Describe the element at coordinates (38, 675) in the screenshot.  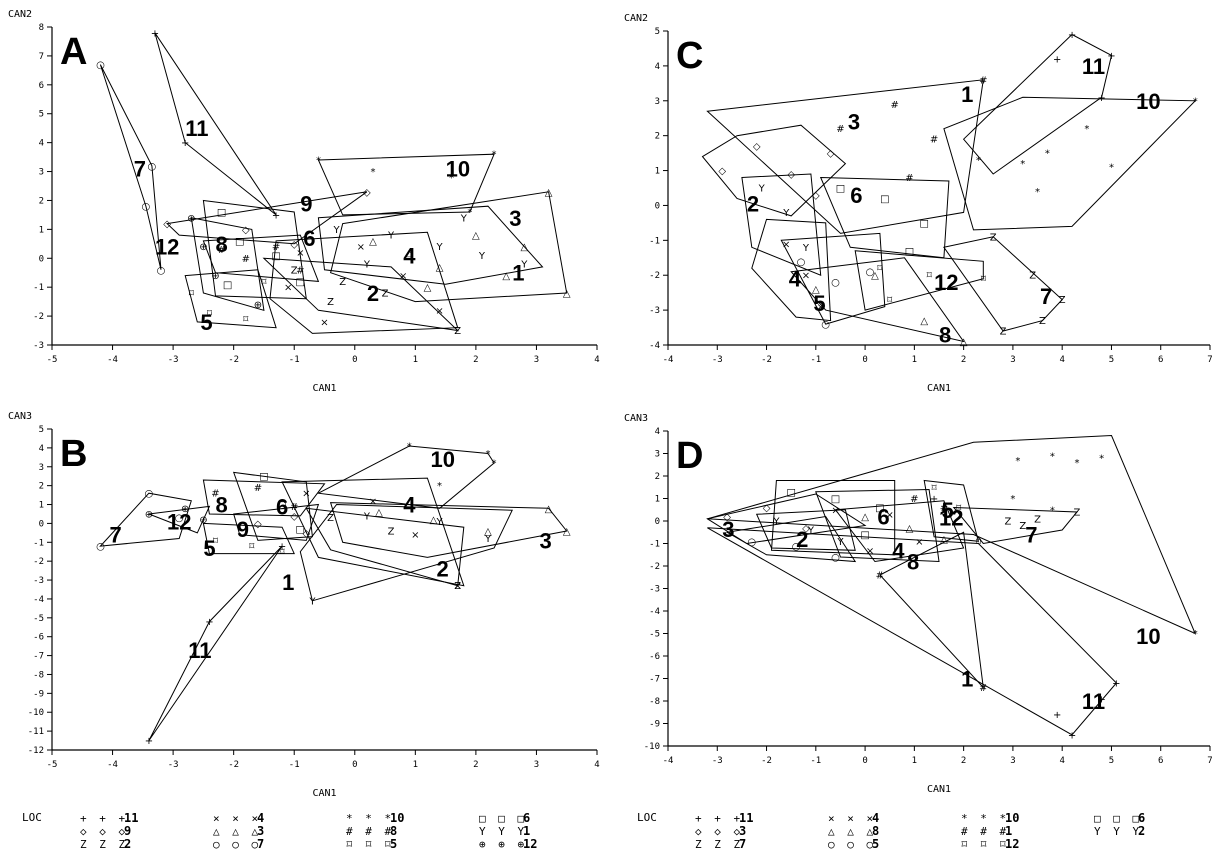
I see `y-tick-label: -8` at that location.